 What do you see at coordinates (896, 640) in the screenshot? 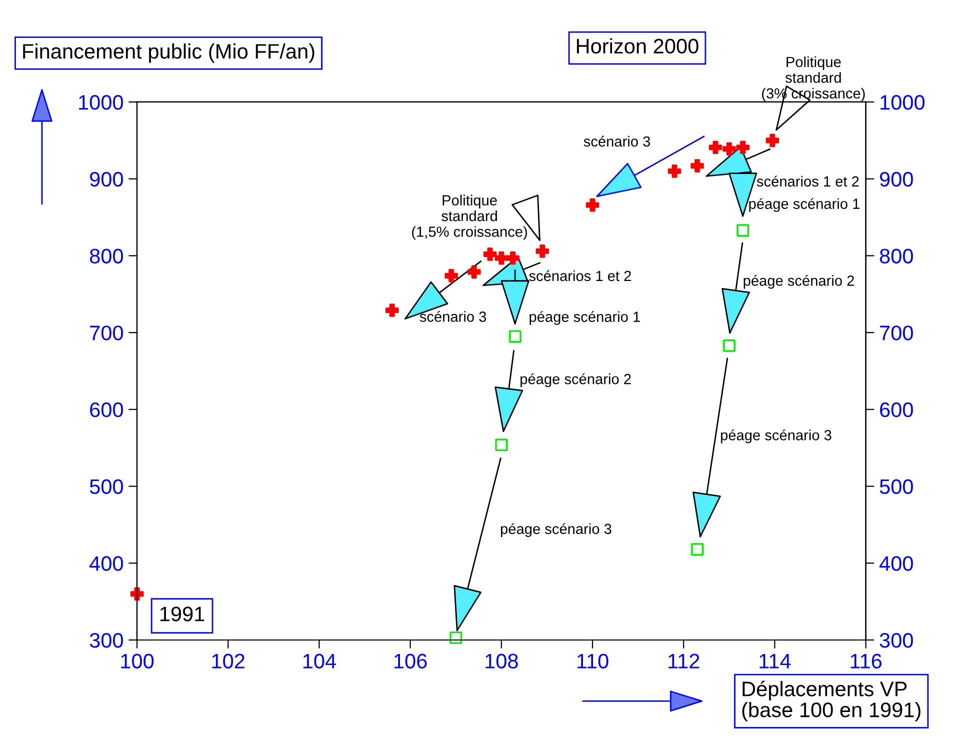
I see `y2-tick-label: 300` at bounding box center [896, 640].